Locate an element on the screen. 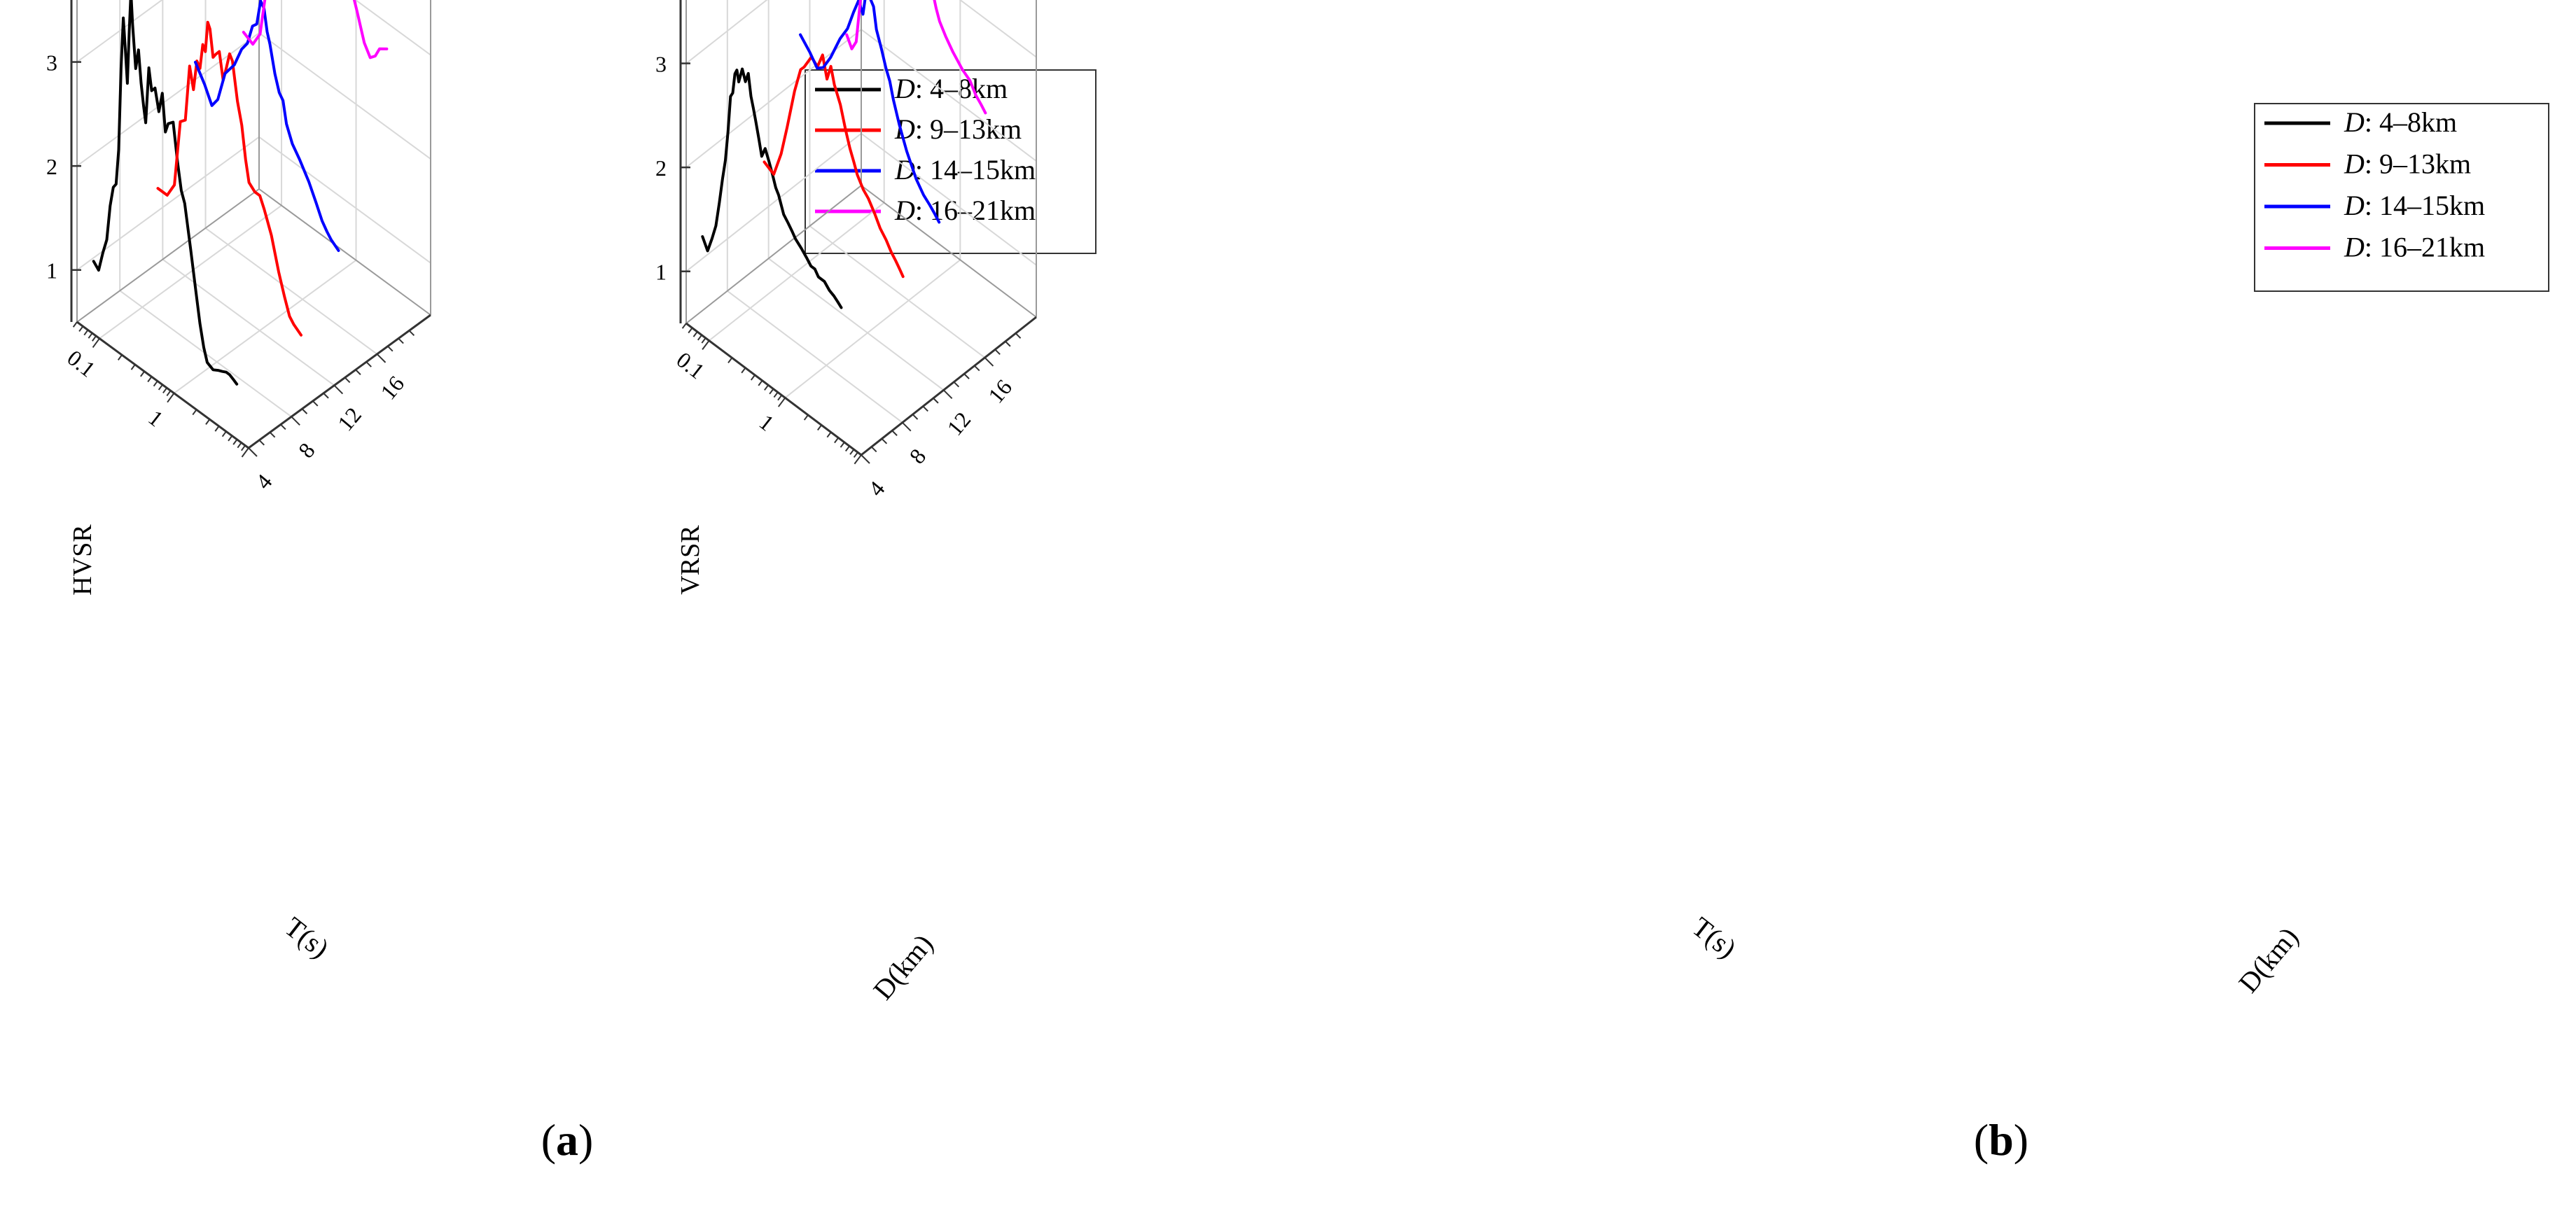 The width and height of the screenshot is (2576, 1206). d-axis-line is located at coordinates (339, 382).